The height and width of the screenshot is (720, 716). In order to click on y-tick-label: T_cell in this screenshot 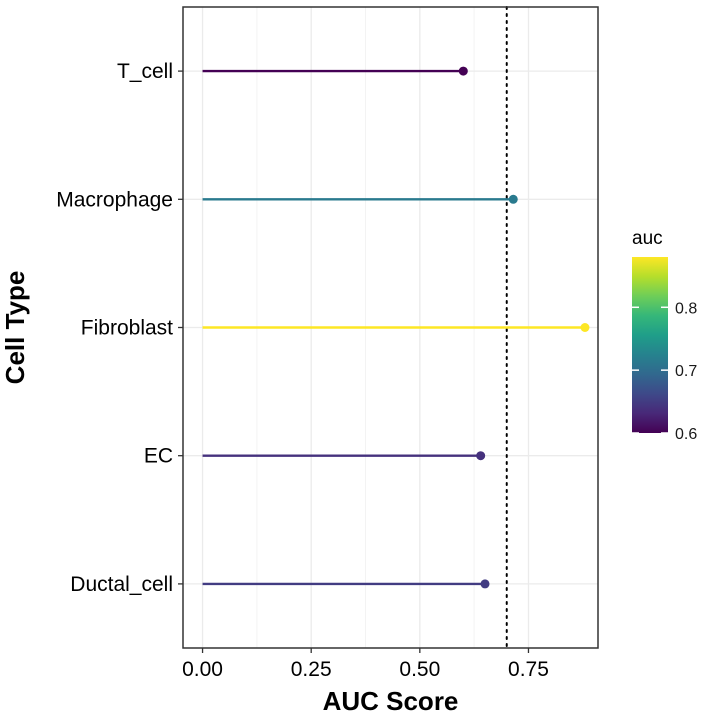, I will do `click(145, 71)`.